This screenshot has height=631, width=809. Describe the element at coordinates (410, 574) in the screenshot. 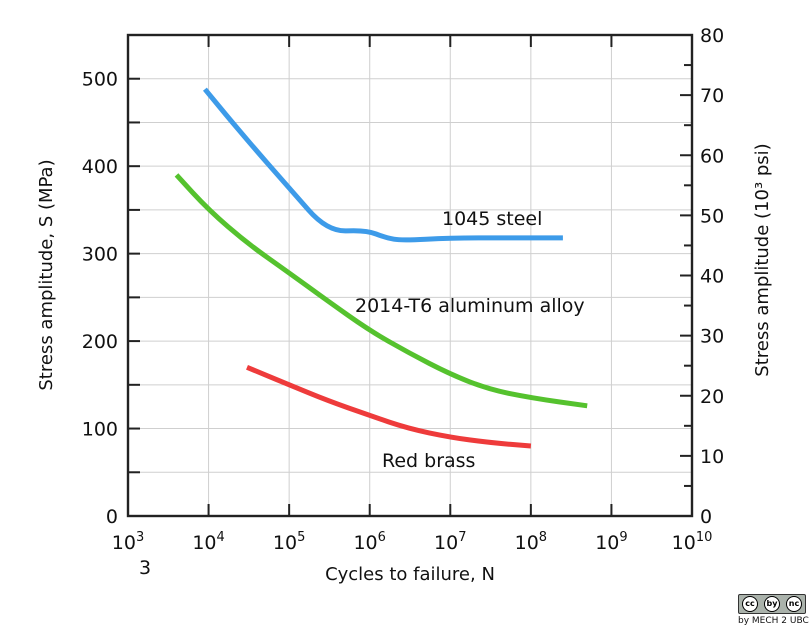

I see `x-axis-title: Cycles to failure, N` at that location.